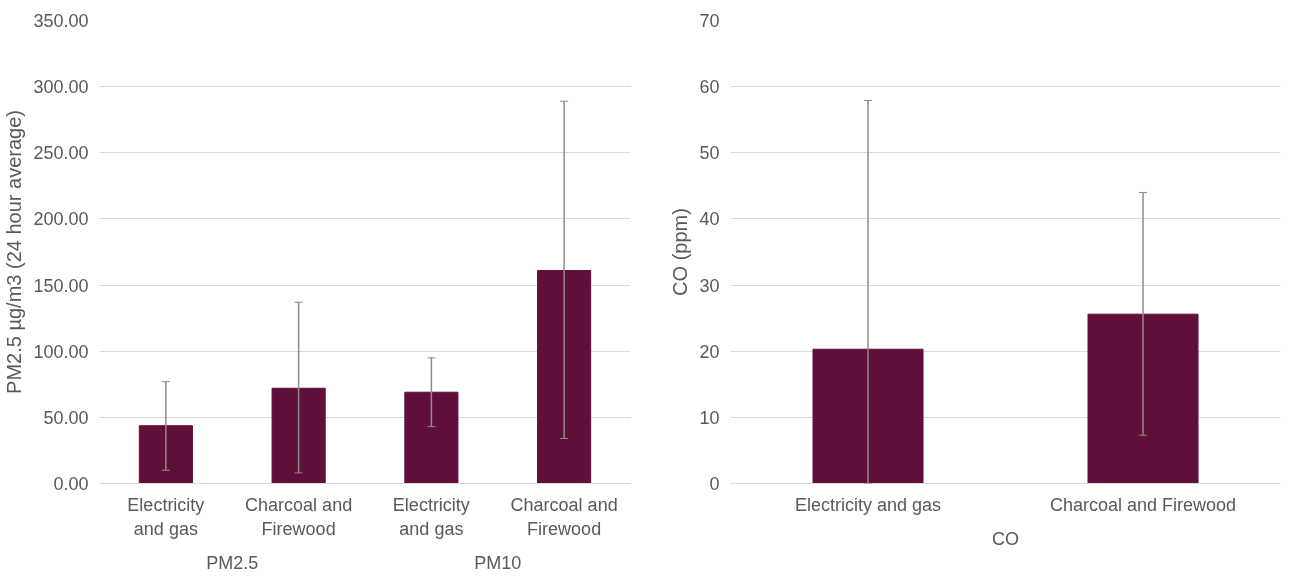 This screenshot has width=1309, height=580. I want to click on y-axis-title: CO (ppm), so click(680, 252).